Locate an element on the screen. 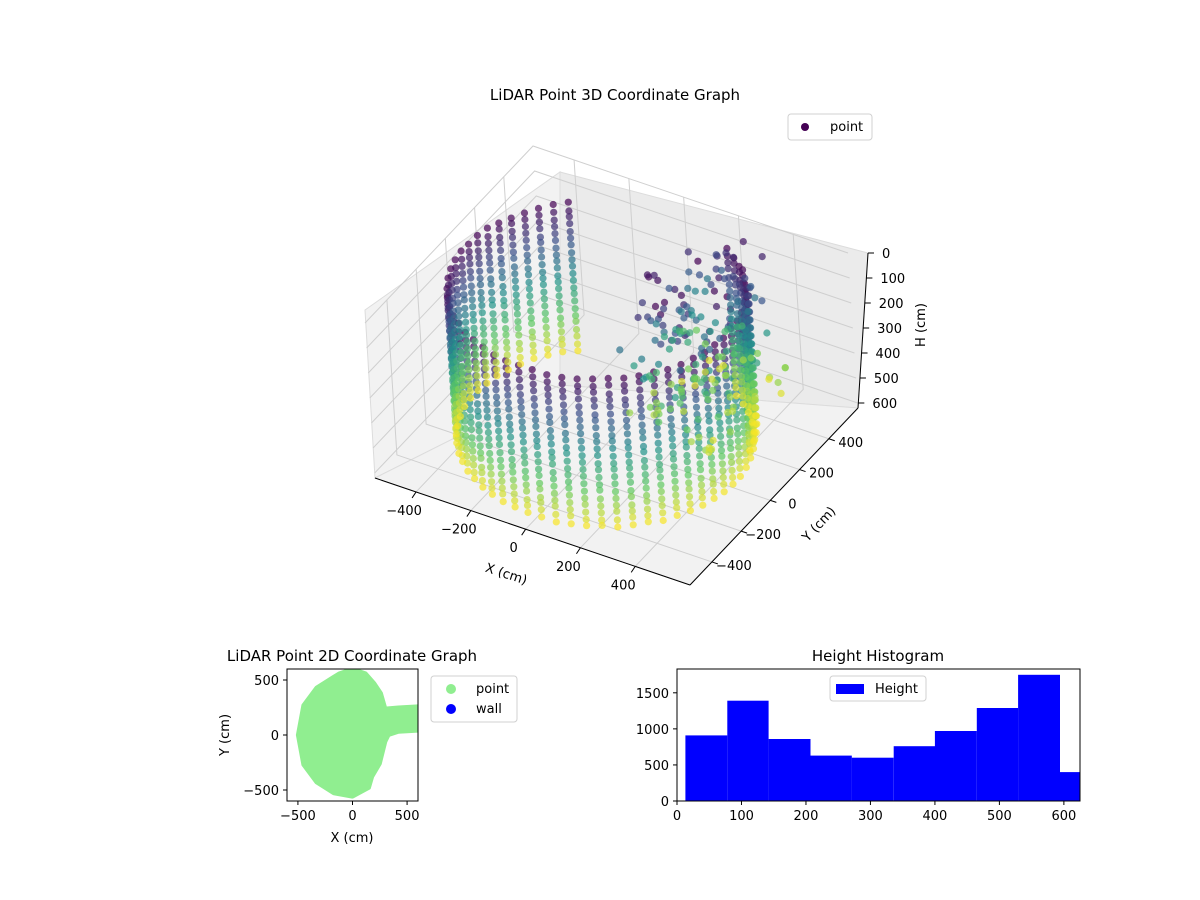 Image resolution: width=1200 pixels, height=900 pixels. x-tick-label-2d: −500 is located at coordinates (298, 816).